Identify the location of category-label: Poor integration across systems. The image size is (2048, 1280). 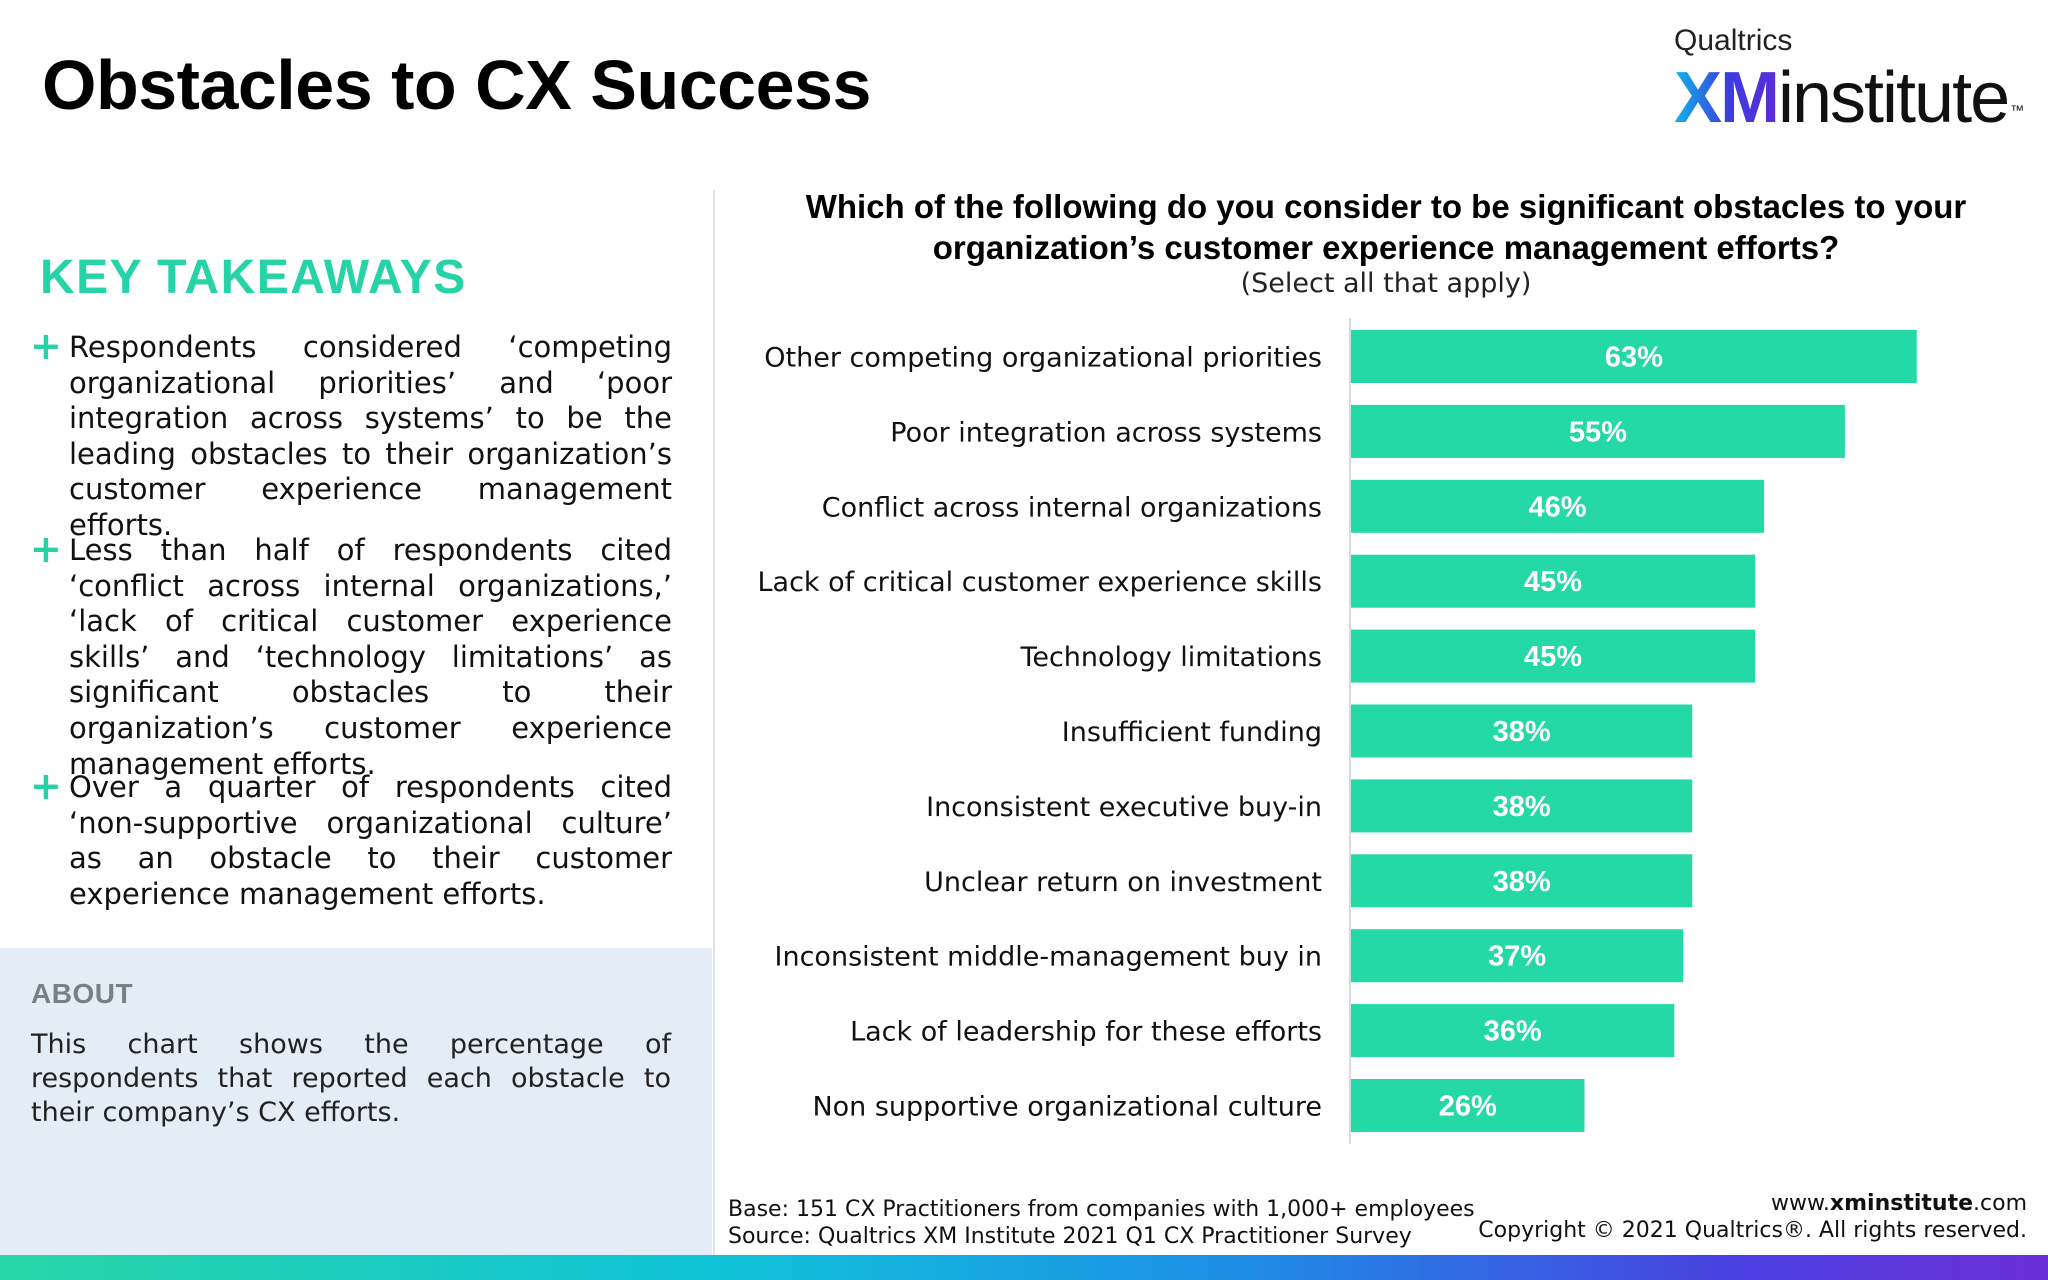
(1106, 432).